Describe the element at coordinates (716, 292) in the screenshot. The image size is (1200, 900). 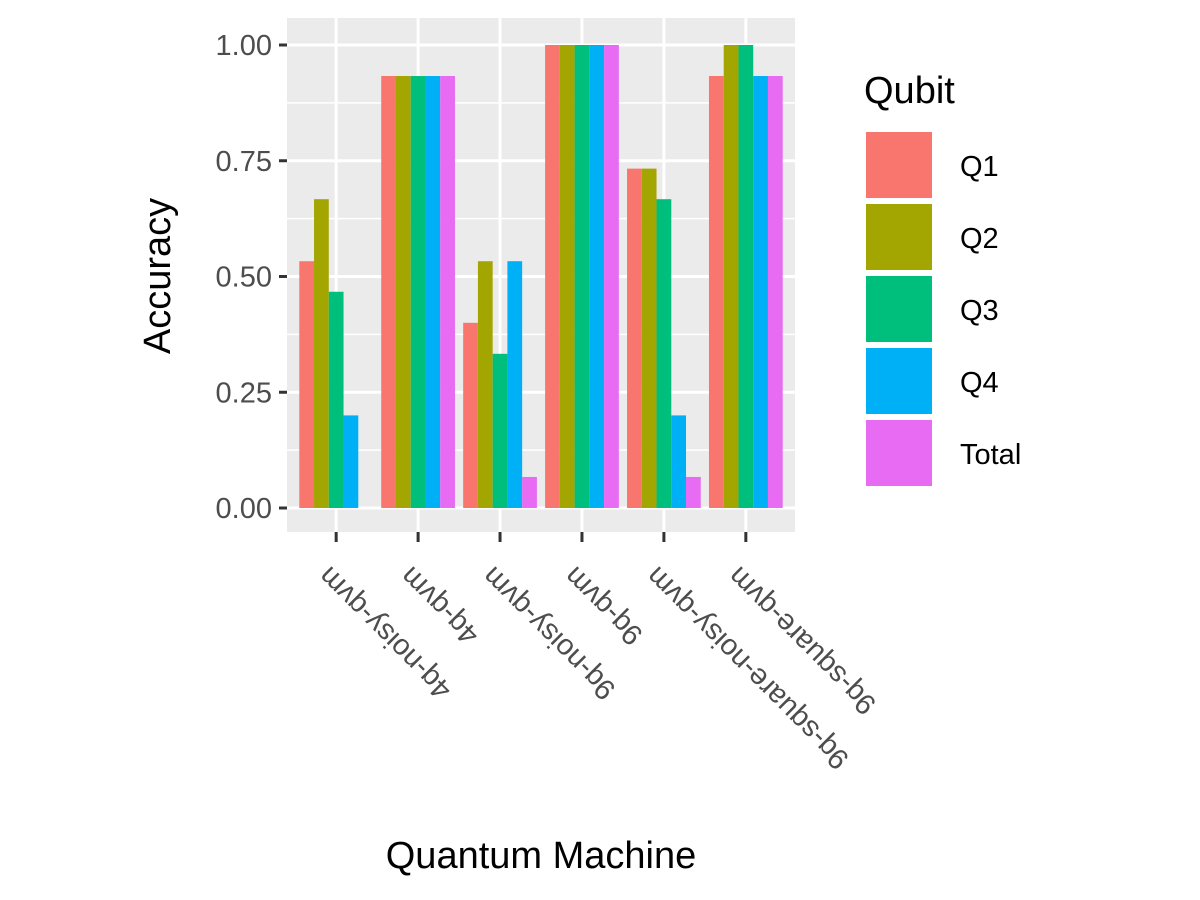
I see `bar-9q-square-qvm-Q1` at that location.